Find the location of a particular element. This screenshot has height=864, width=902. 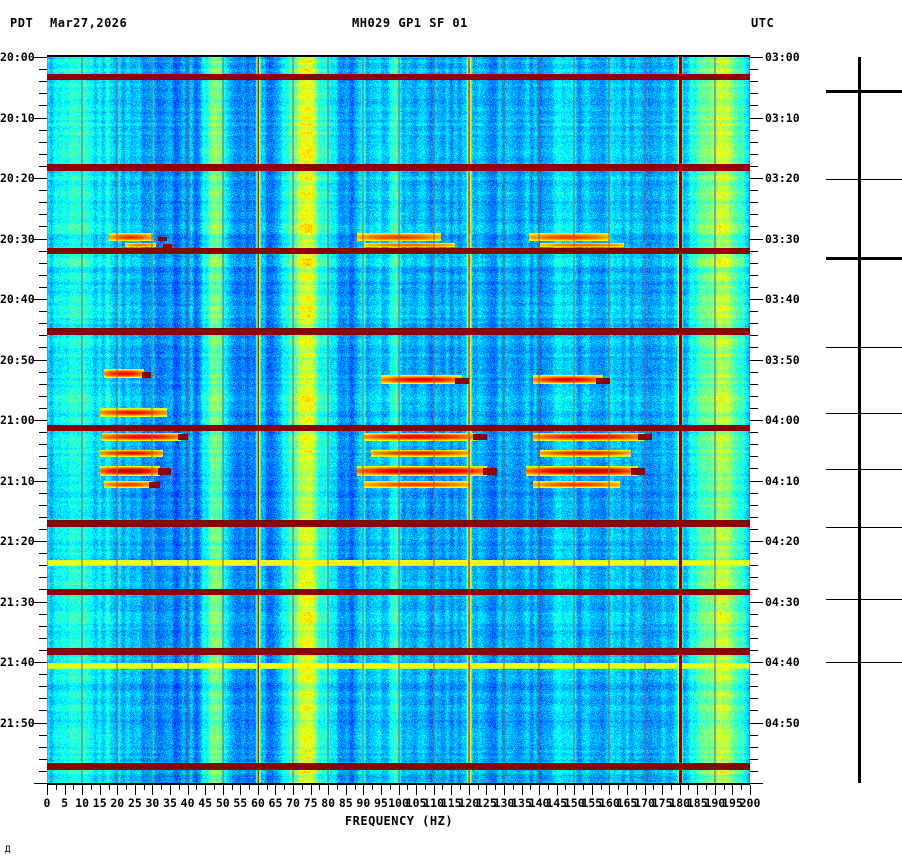

frequency-tick-label: 0 is located at coordinates (47, 803).